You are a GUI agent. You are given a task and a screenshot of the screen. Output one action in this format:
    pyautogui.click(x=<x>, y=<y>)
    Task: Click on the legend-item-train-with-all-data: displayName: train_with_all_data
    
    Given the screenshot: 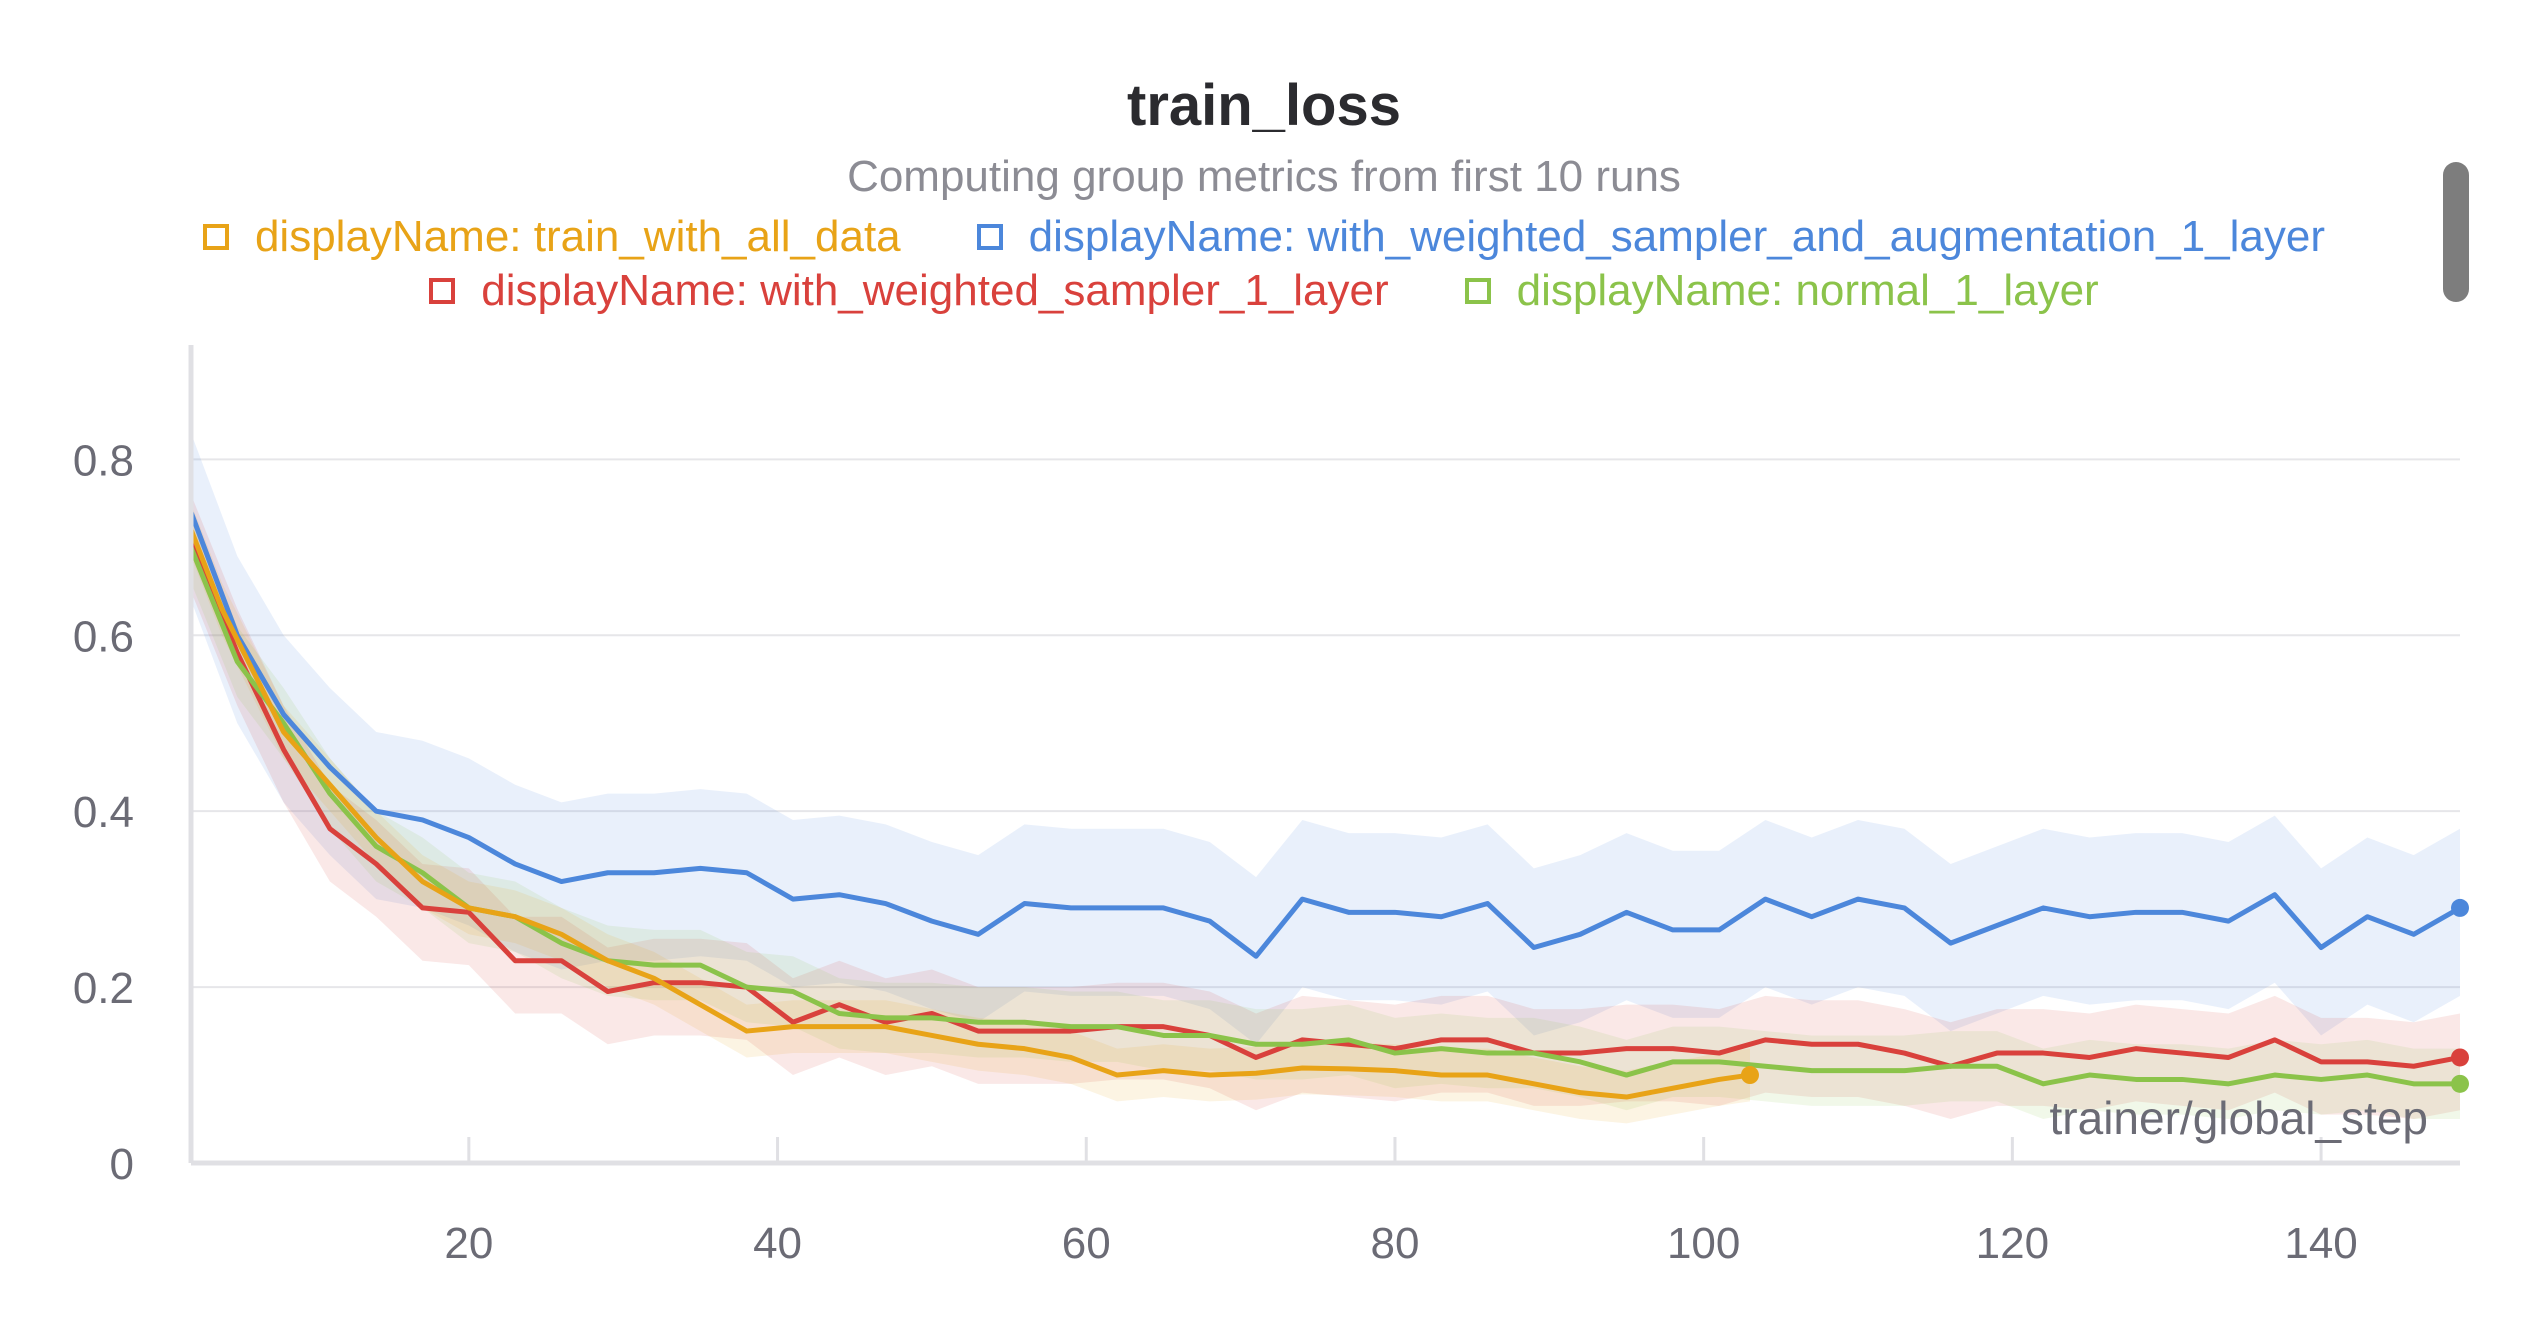 What is the action you would take?
    pyautogui.click(x=551, y=237)
    